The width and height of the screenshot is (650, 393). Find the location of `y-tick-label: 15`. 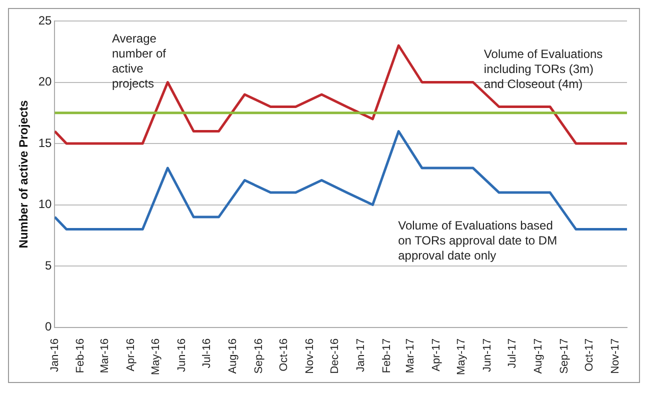

y-tick-label: 15 is located at coordinates (45, 143).